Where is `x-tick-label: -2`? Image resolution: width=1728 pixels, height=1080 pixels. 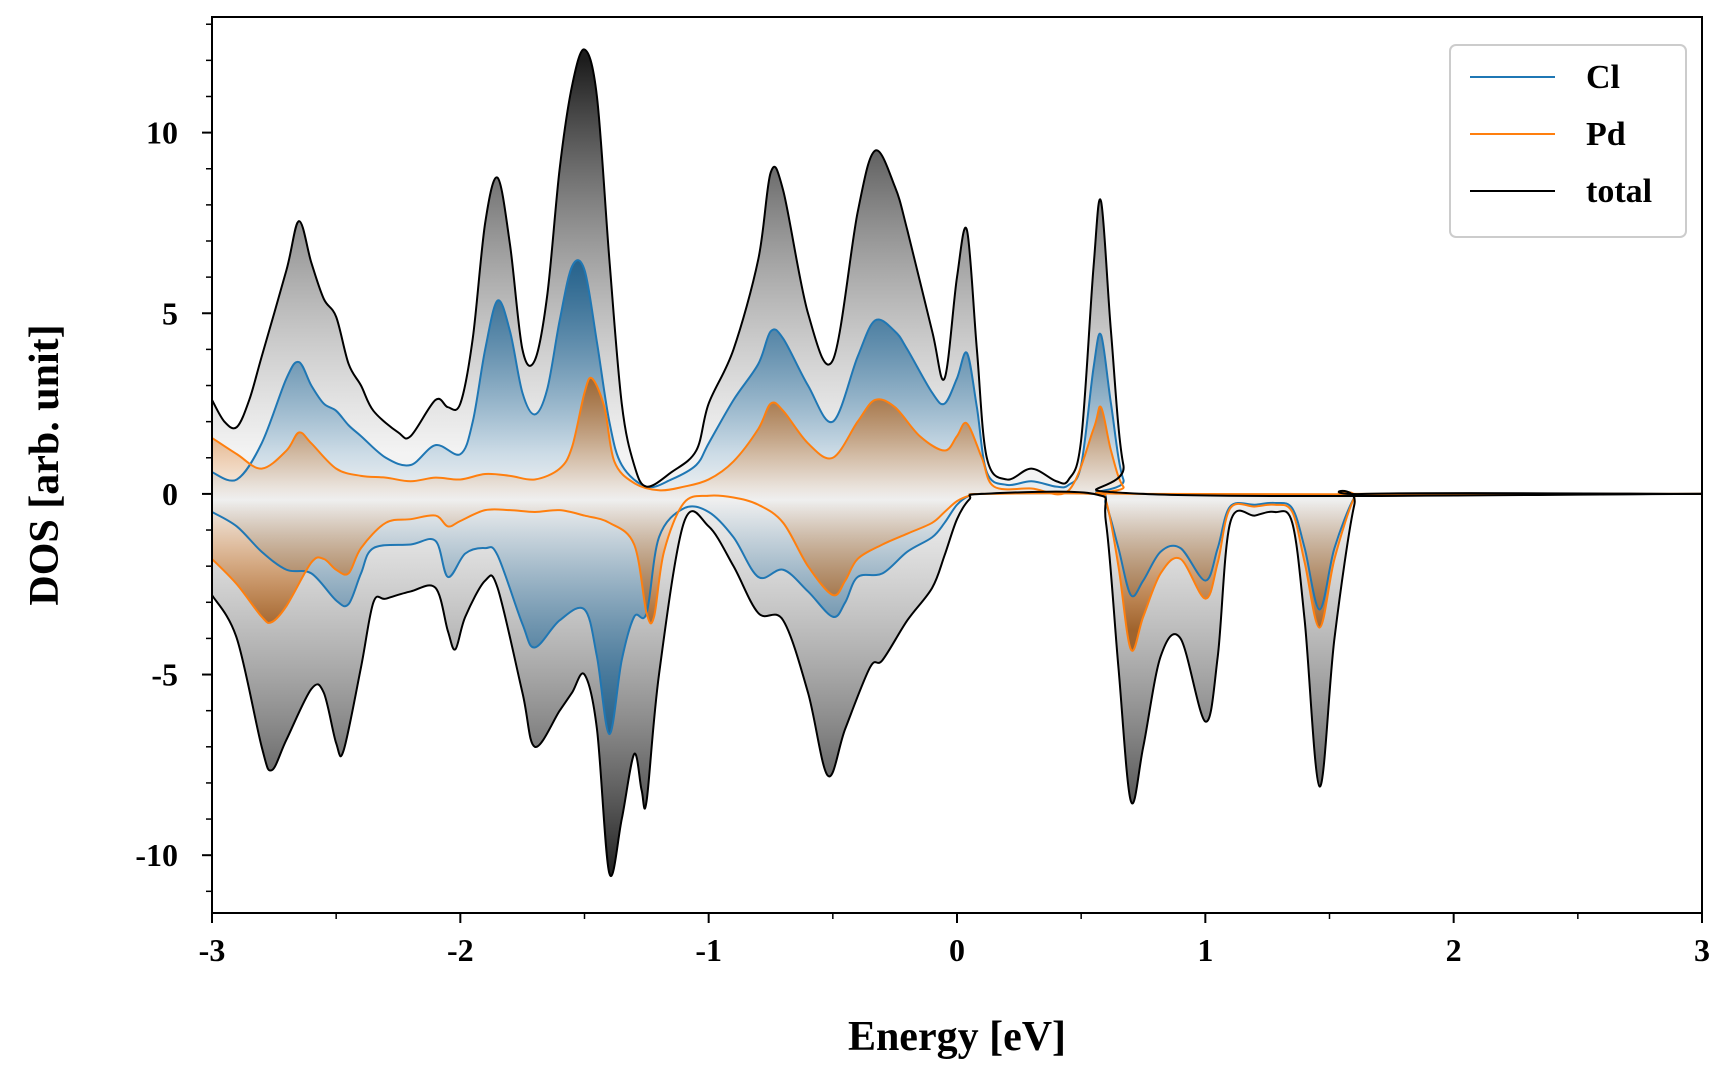 x-tick-label: -2 is located at coordinates (460, 950).